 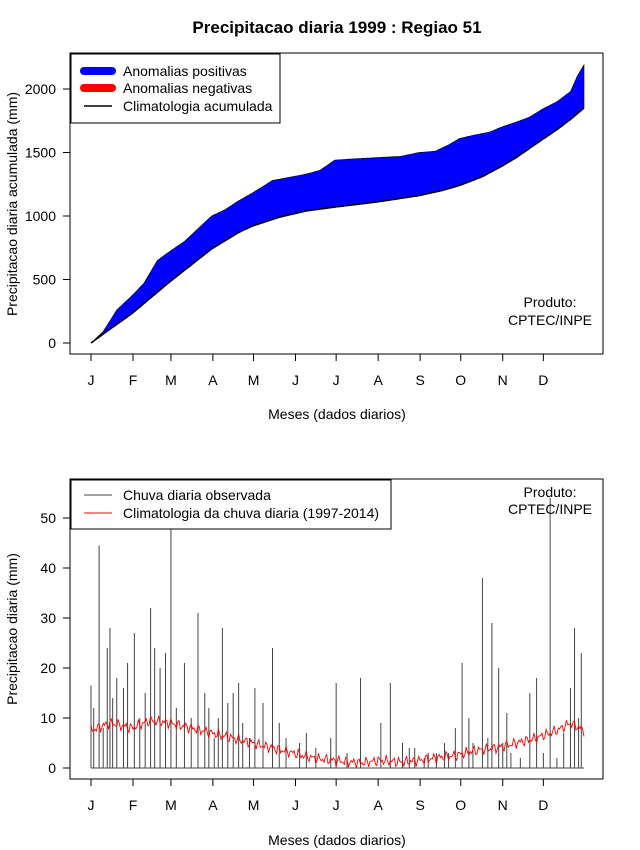 What do you see at coordinates (337, 840) in the screenshot?
I see `x-axis-label-2: Meses (dados diarios)` at bounding box center [337, 840].